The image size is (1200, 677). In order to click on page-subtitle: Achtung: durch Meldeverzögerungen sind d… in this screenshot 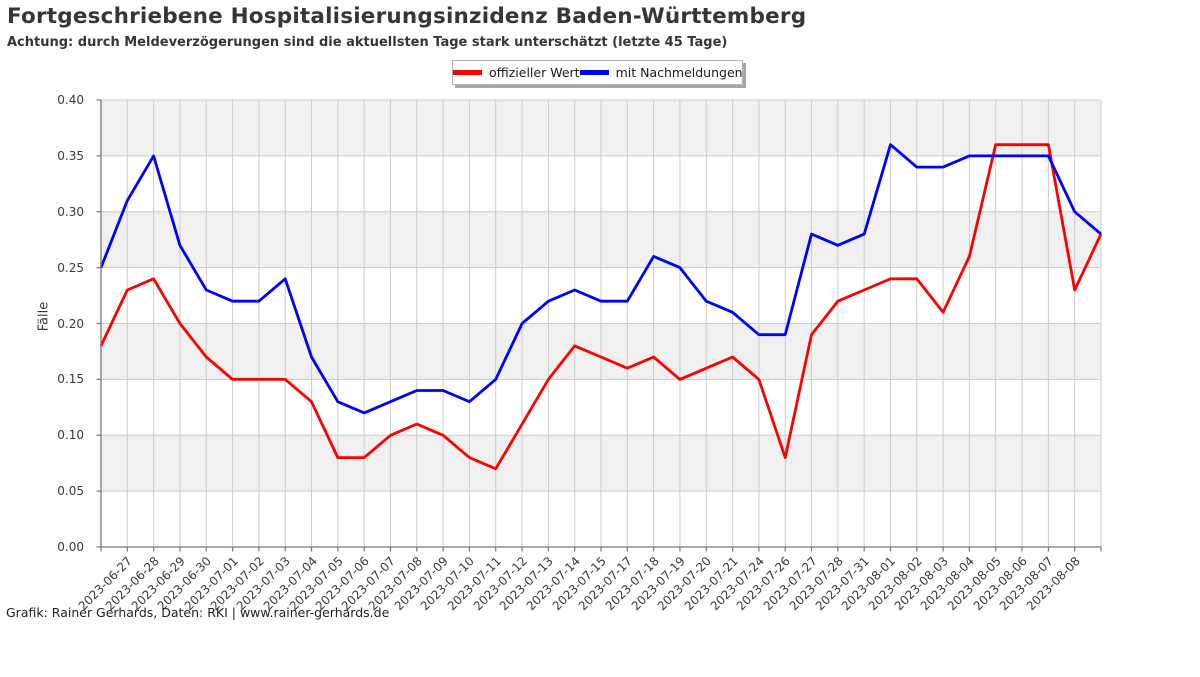, I will do `click(367, 42)`.